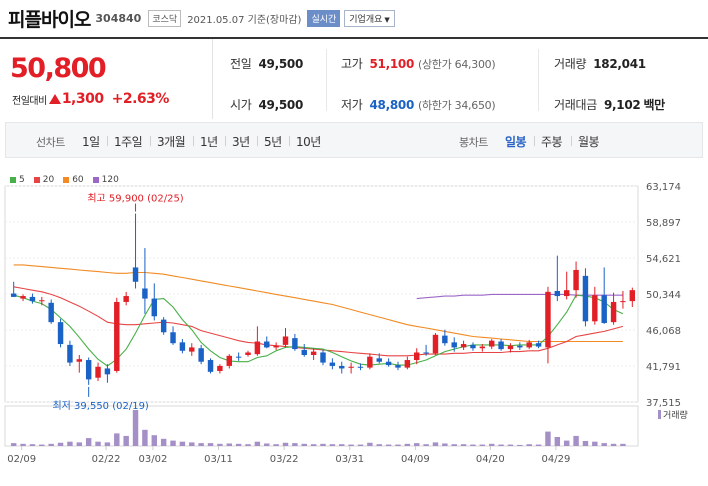 The width and height of the screenshot is (708, 486). I want to click on change-row: 전일대비 1,300 +2.63%, so click(90, 99).